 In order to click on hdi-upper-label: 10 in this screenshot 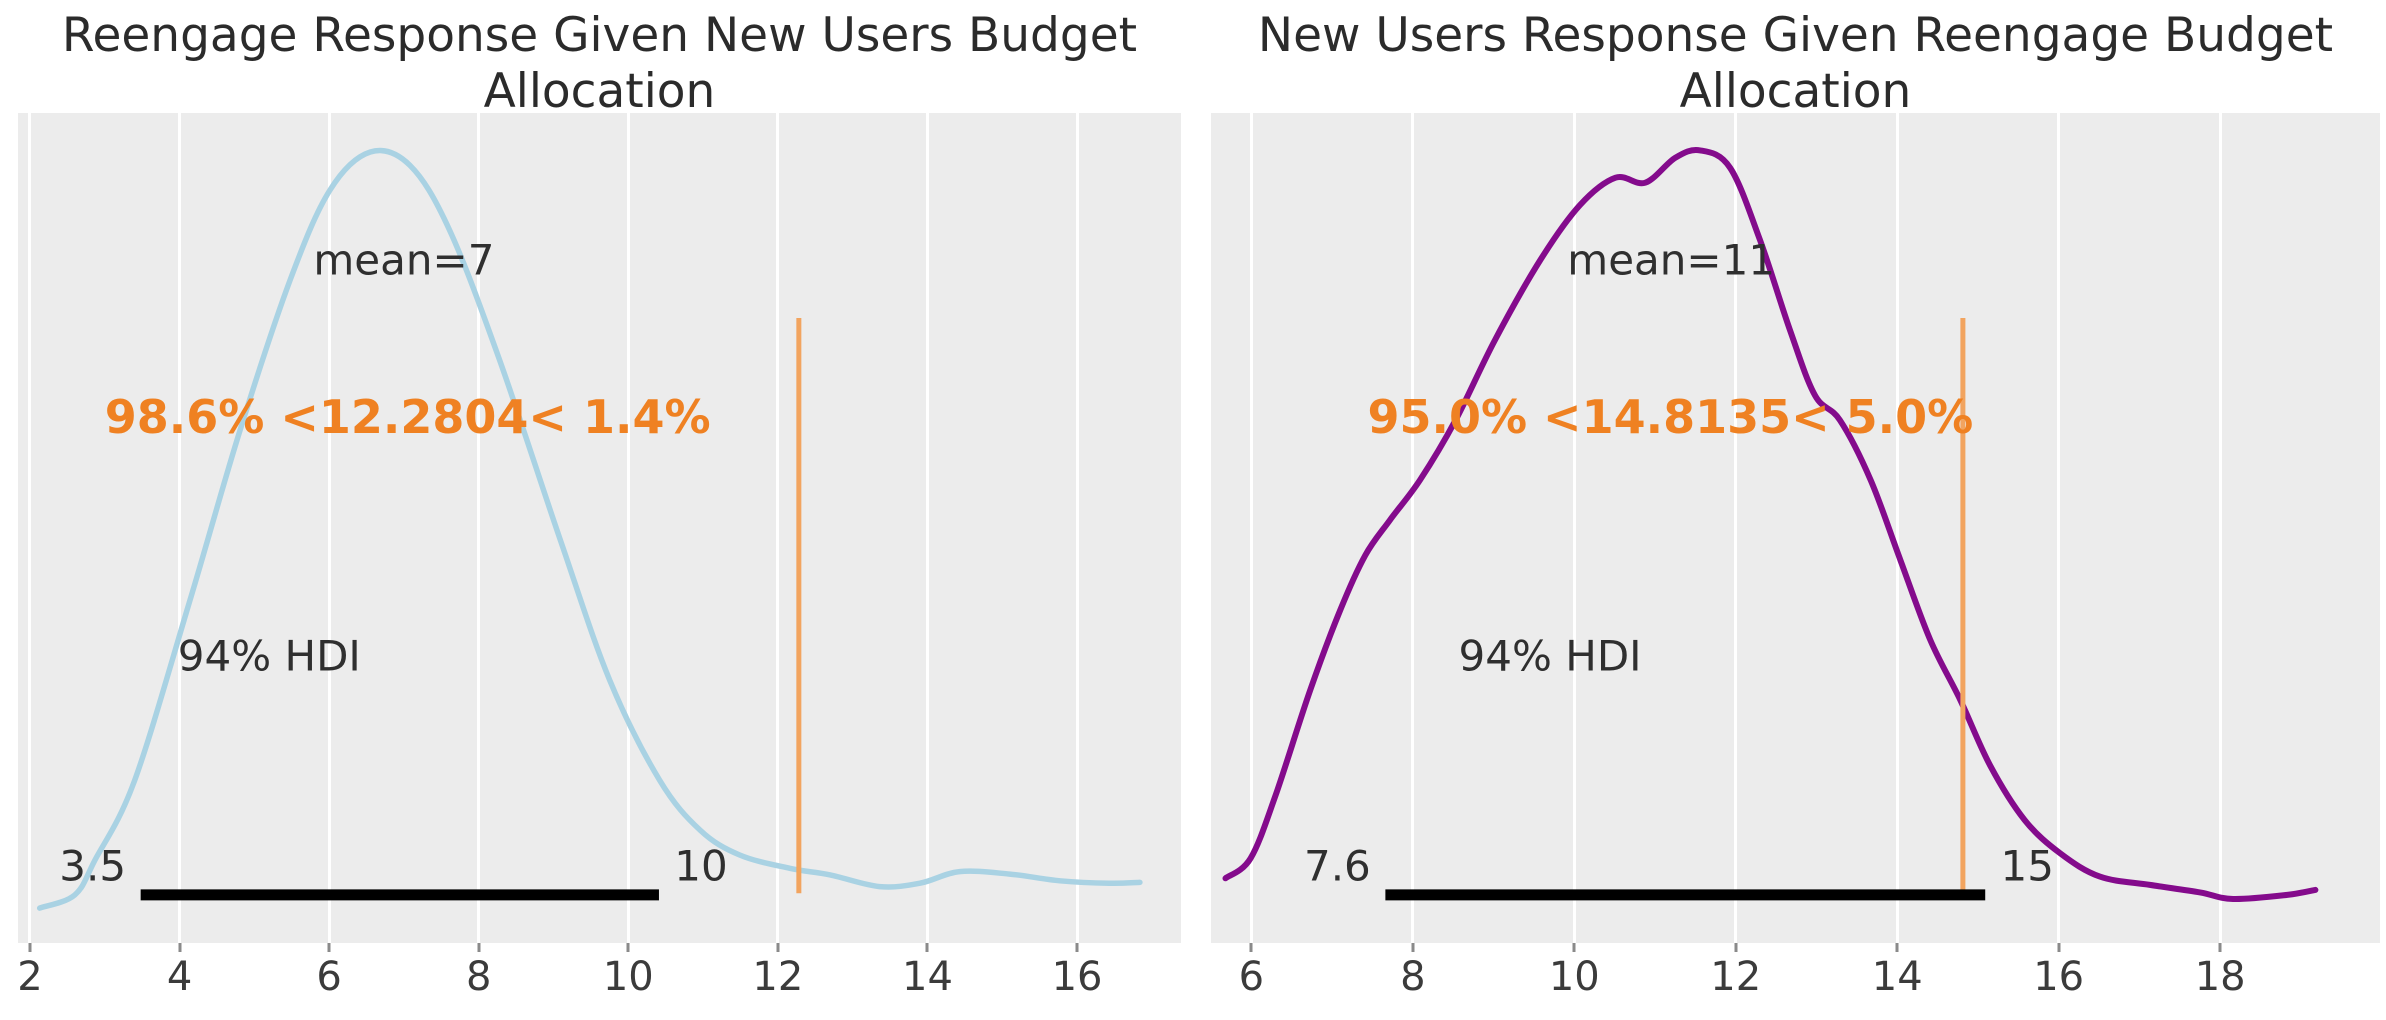, I will do `click(701, 866)`.